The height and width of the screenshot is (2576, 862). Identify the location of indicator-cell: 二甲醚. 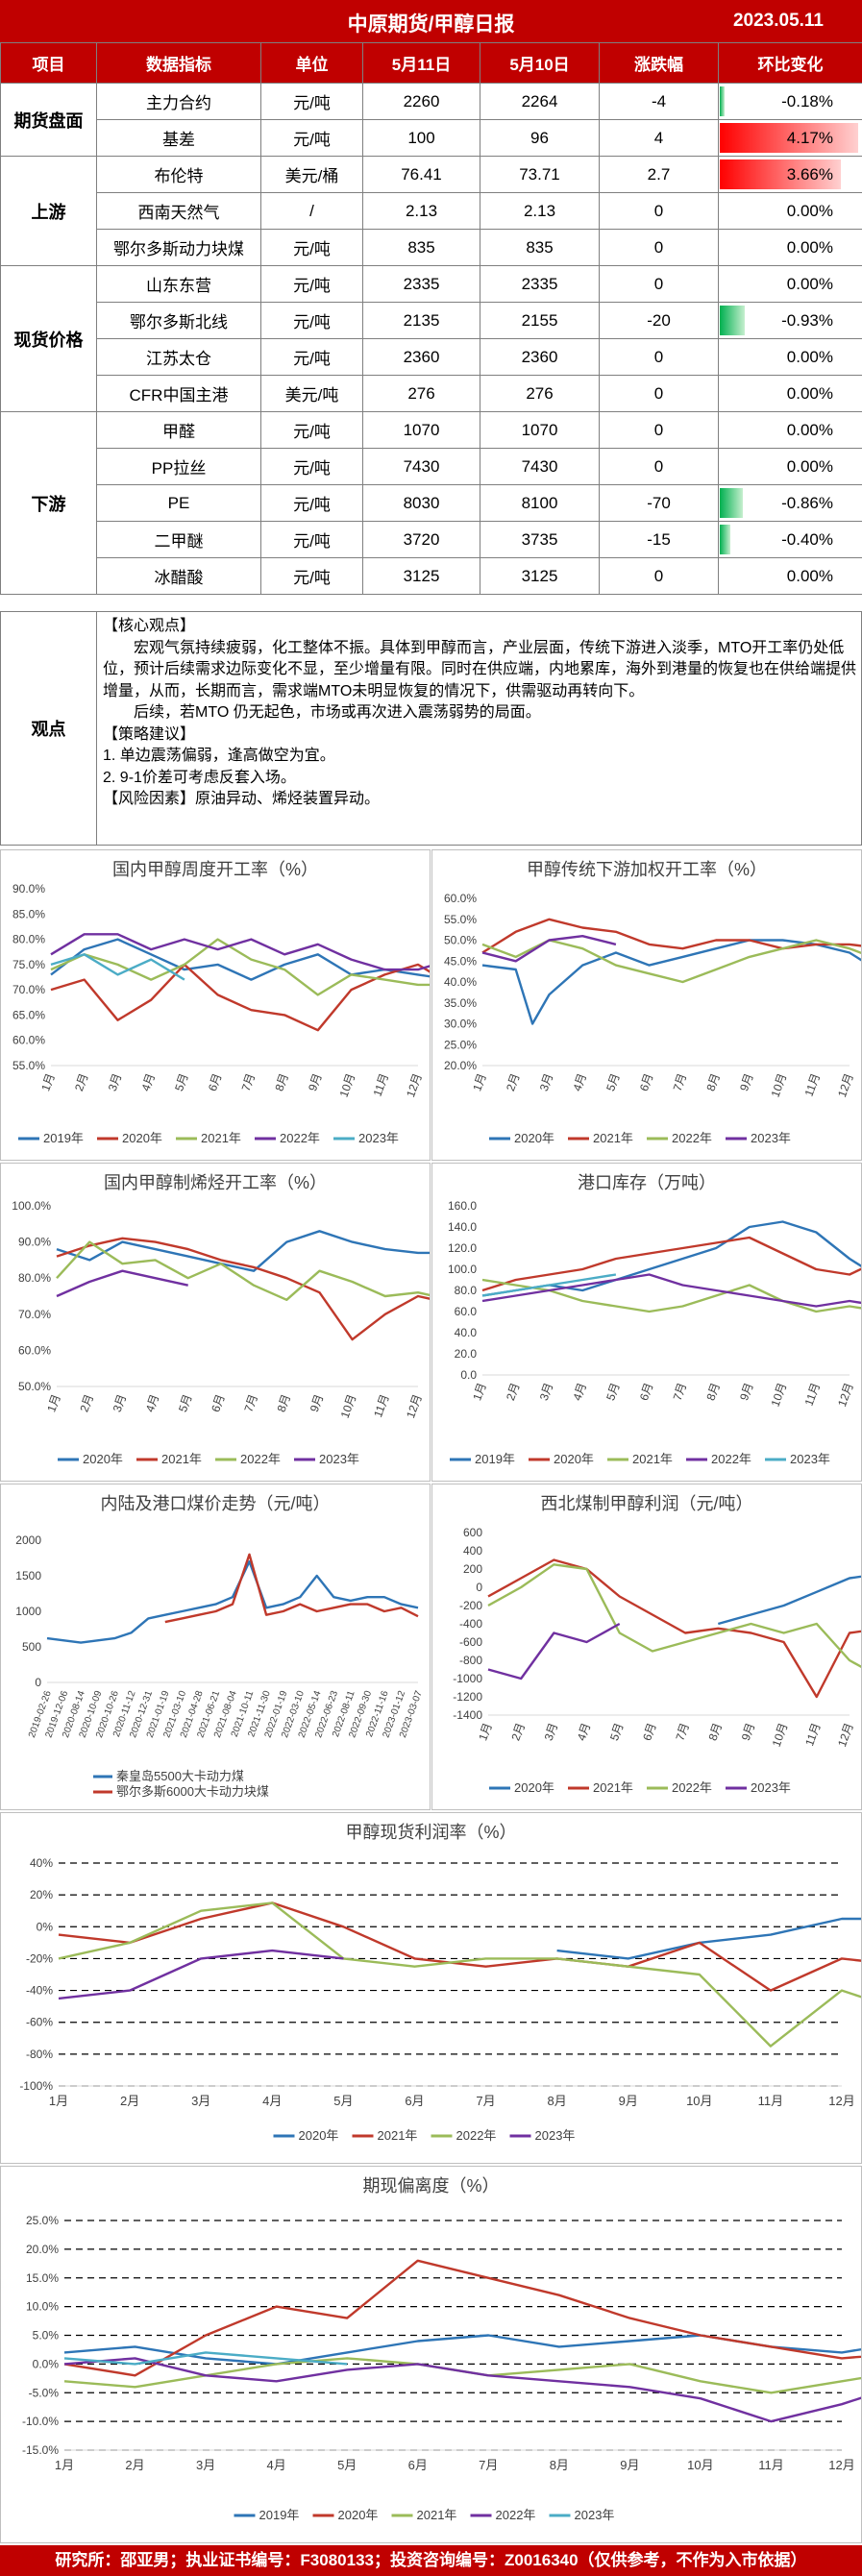
(178, 539).